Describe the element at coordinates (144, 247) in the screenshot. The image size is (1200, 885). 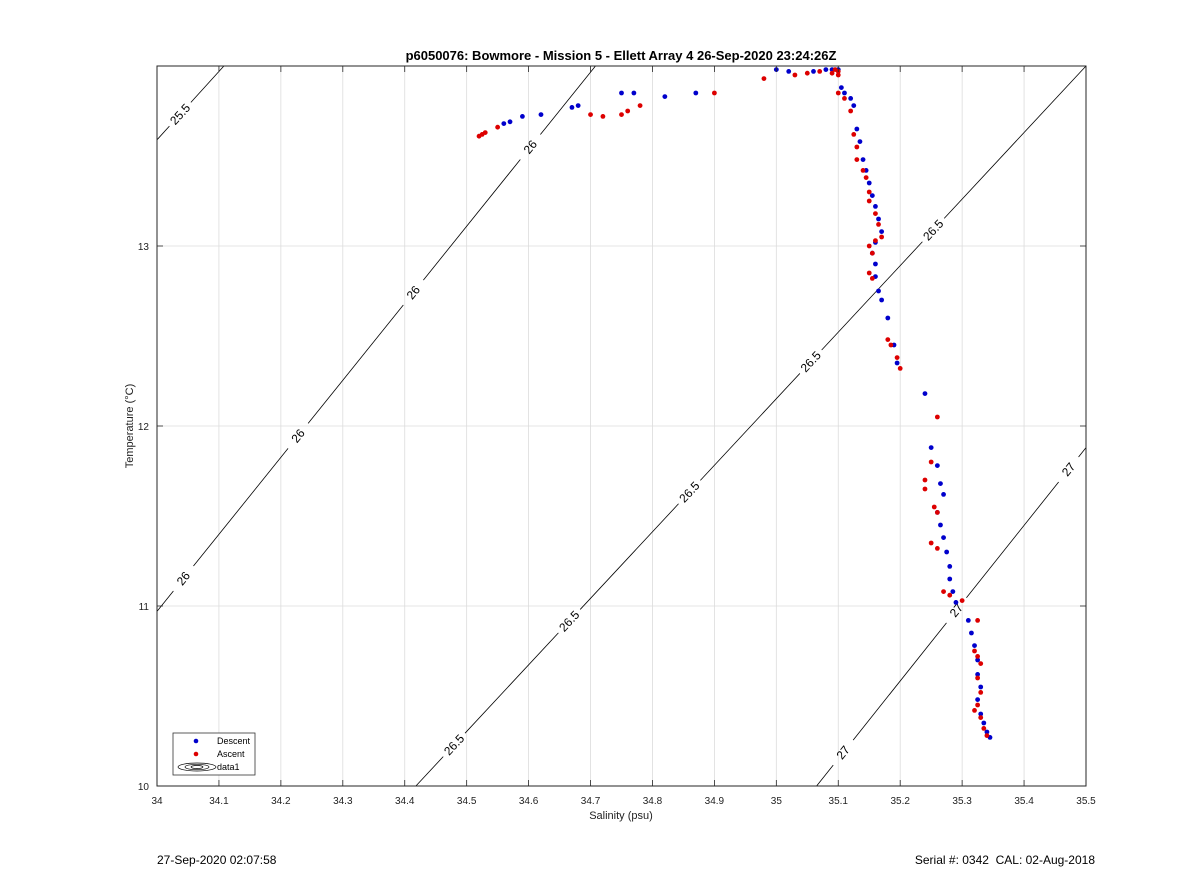
I see `y-tick-label: 13` at that location.